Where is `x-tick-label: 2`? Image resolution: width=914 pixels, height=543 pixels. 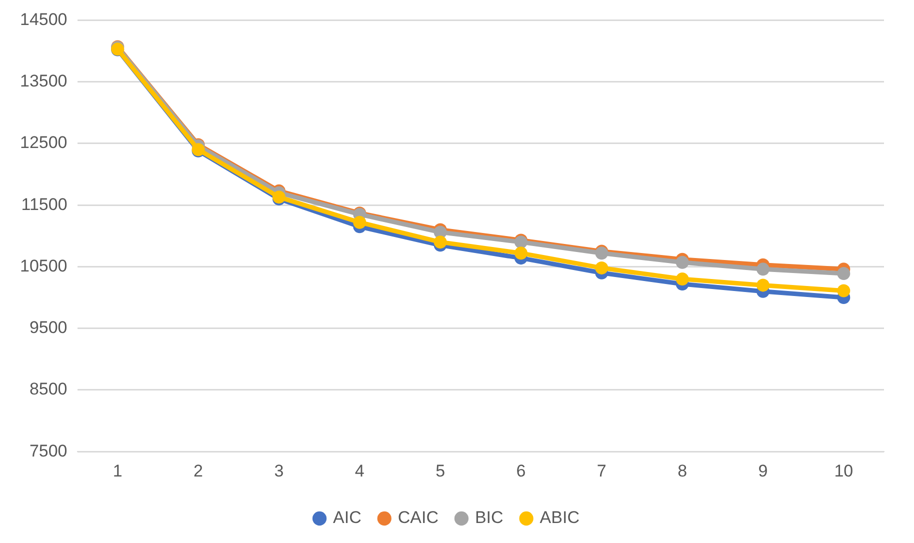 x-tick-label: 2 is located at coordinates (199, 470).